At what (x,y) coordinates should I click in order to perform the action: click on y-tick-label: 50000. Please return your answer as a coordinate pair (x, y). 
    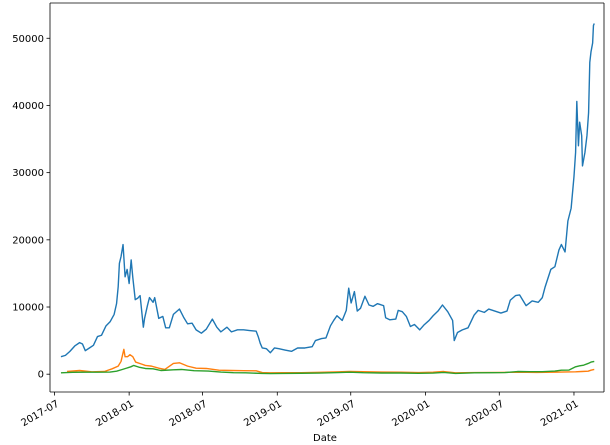
    Looking at the image, I should click on (28, 39).